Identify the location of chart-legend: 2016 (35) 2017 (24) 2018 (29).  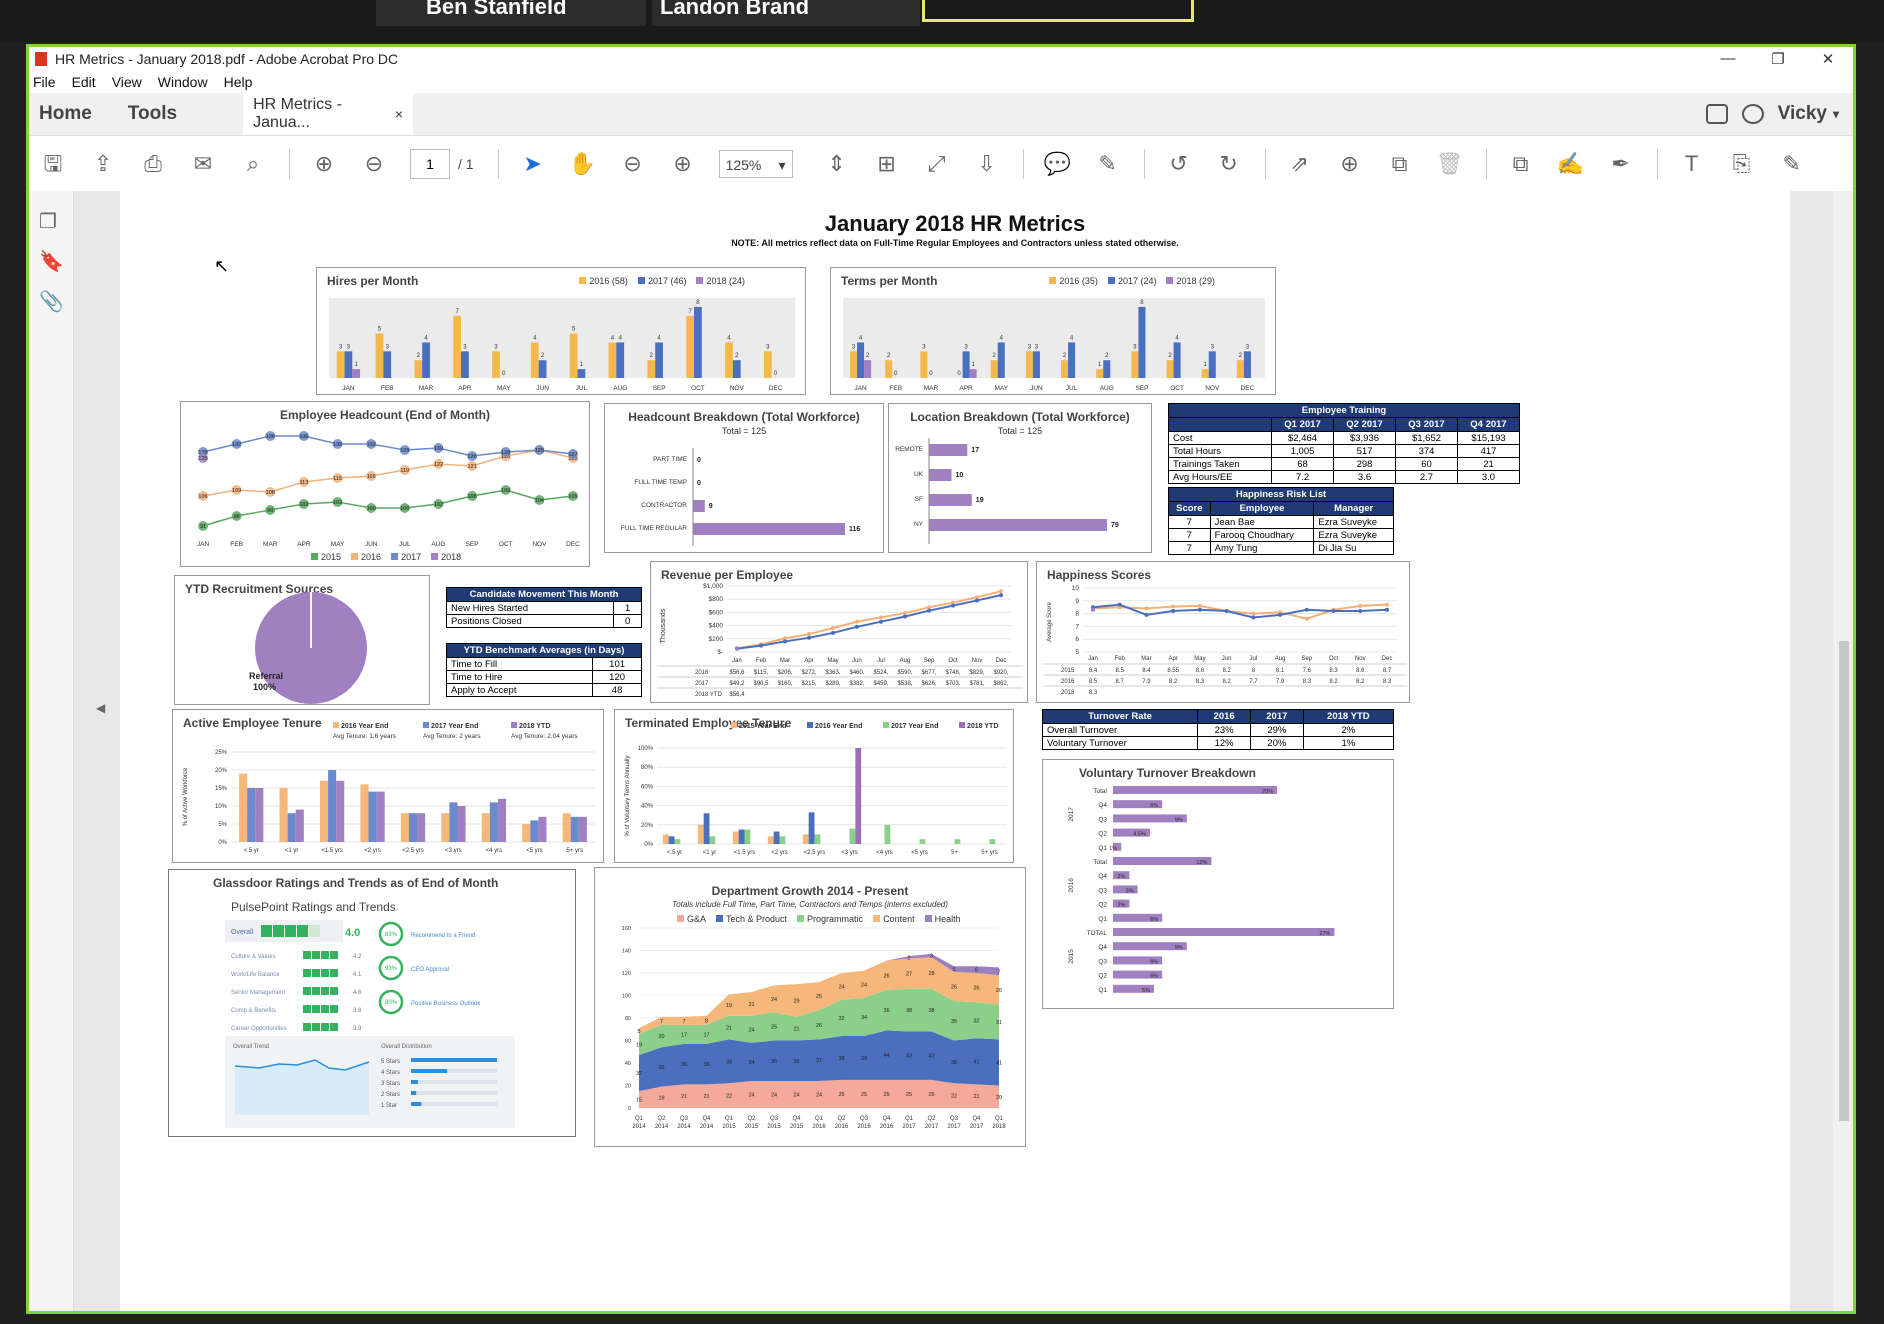
(1132, 281).